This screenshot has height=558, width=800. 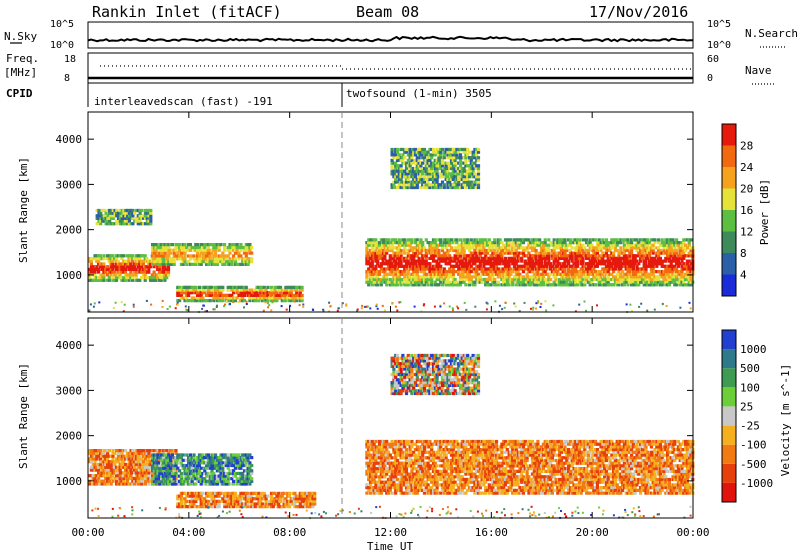 What do you see at coordinates (390, 35) in the screenshot?
I see `nsky-frame` at bounding box center [390, 35].